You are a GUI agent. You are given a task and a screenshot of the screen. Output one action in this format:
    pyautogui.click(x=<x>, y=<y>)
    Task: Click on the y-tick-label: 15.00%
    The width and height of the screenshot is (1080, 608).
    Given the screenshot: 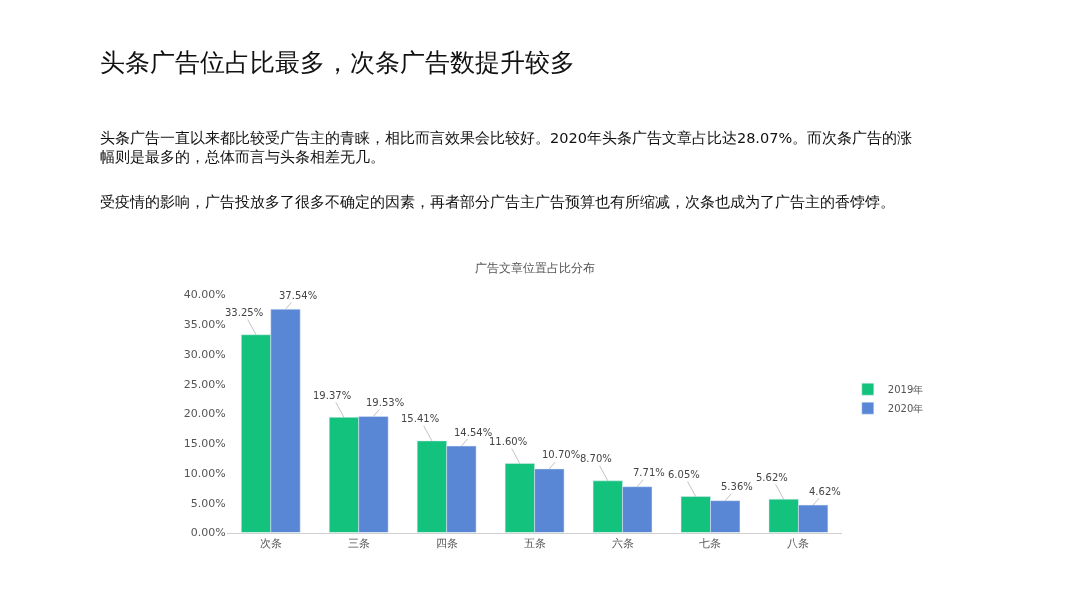 What is the action you would take?
    pyautogui.click(x=204, y=444)
    